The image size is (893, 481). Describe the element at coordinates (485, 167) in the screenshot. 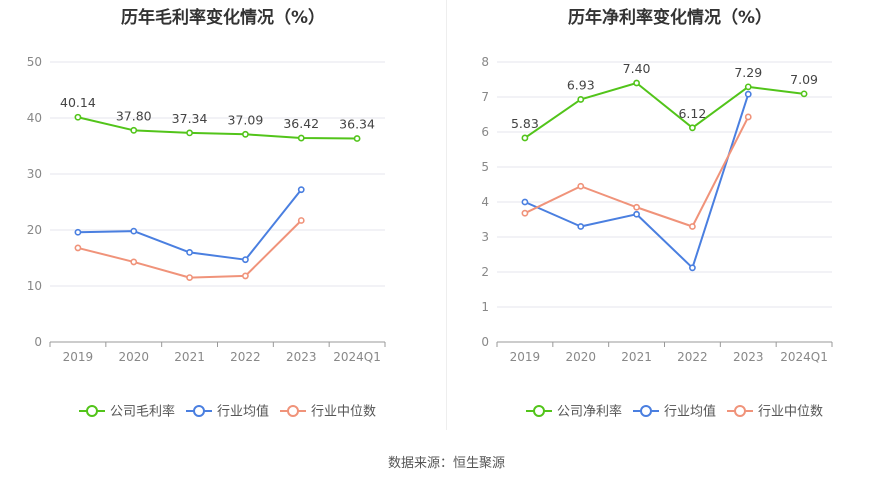

I see `y-tick-label: 5` at that location.